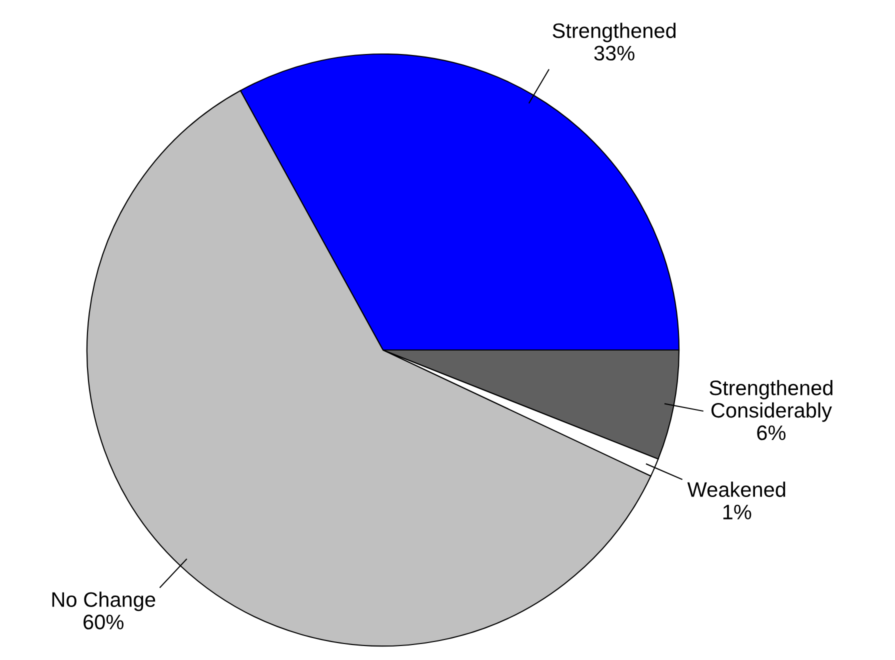 Image resolution: width=895 pixels, height=660 pixels. What do you see at coordinates (736, 489) in the screenshot?
I see `slice-label: Weakened` at bounding box center [736, 489].